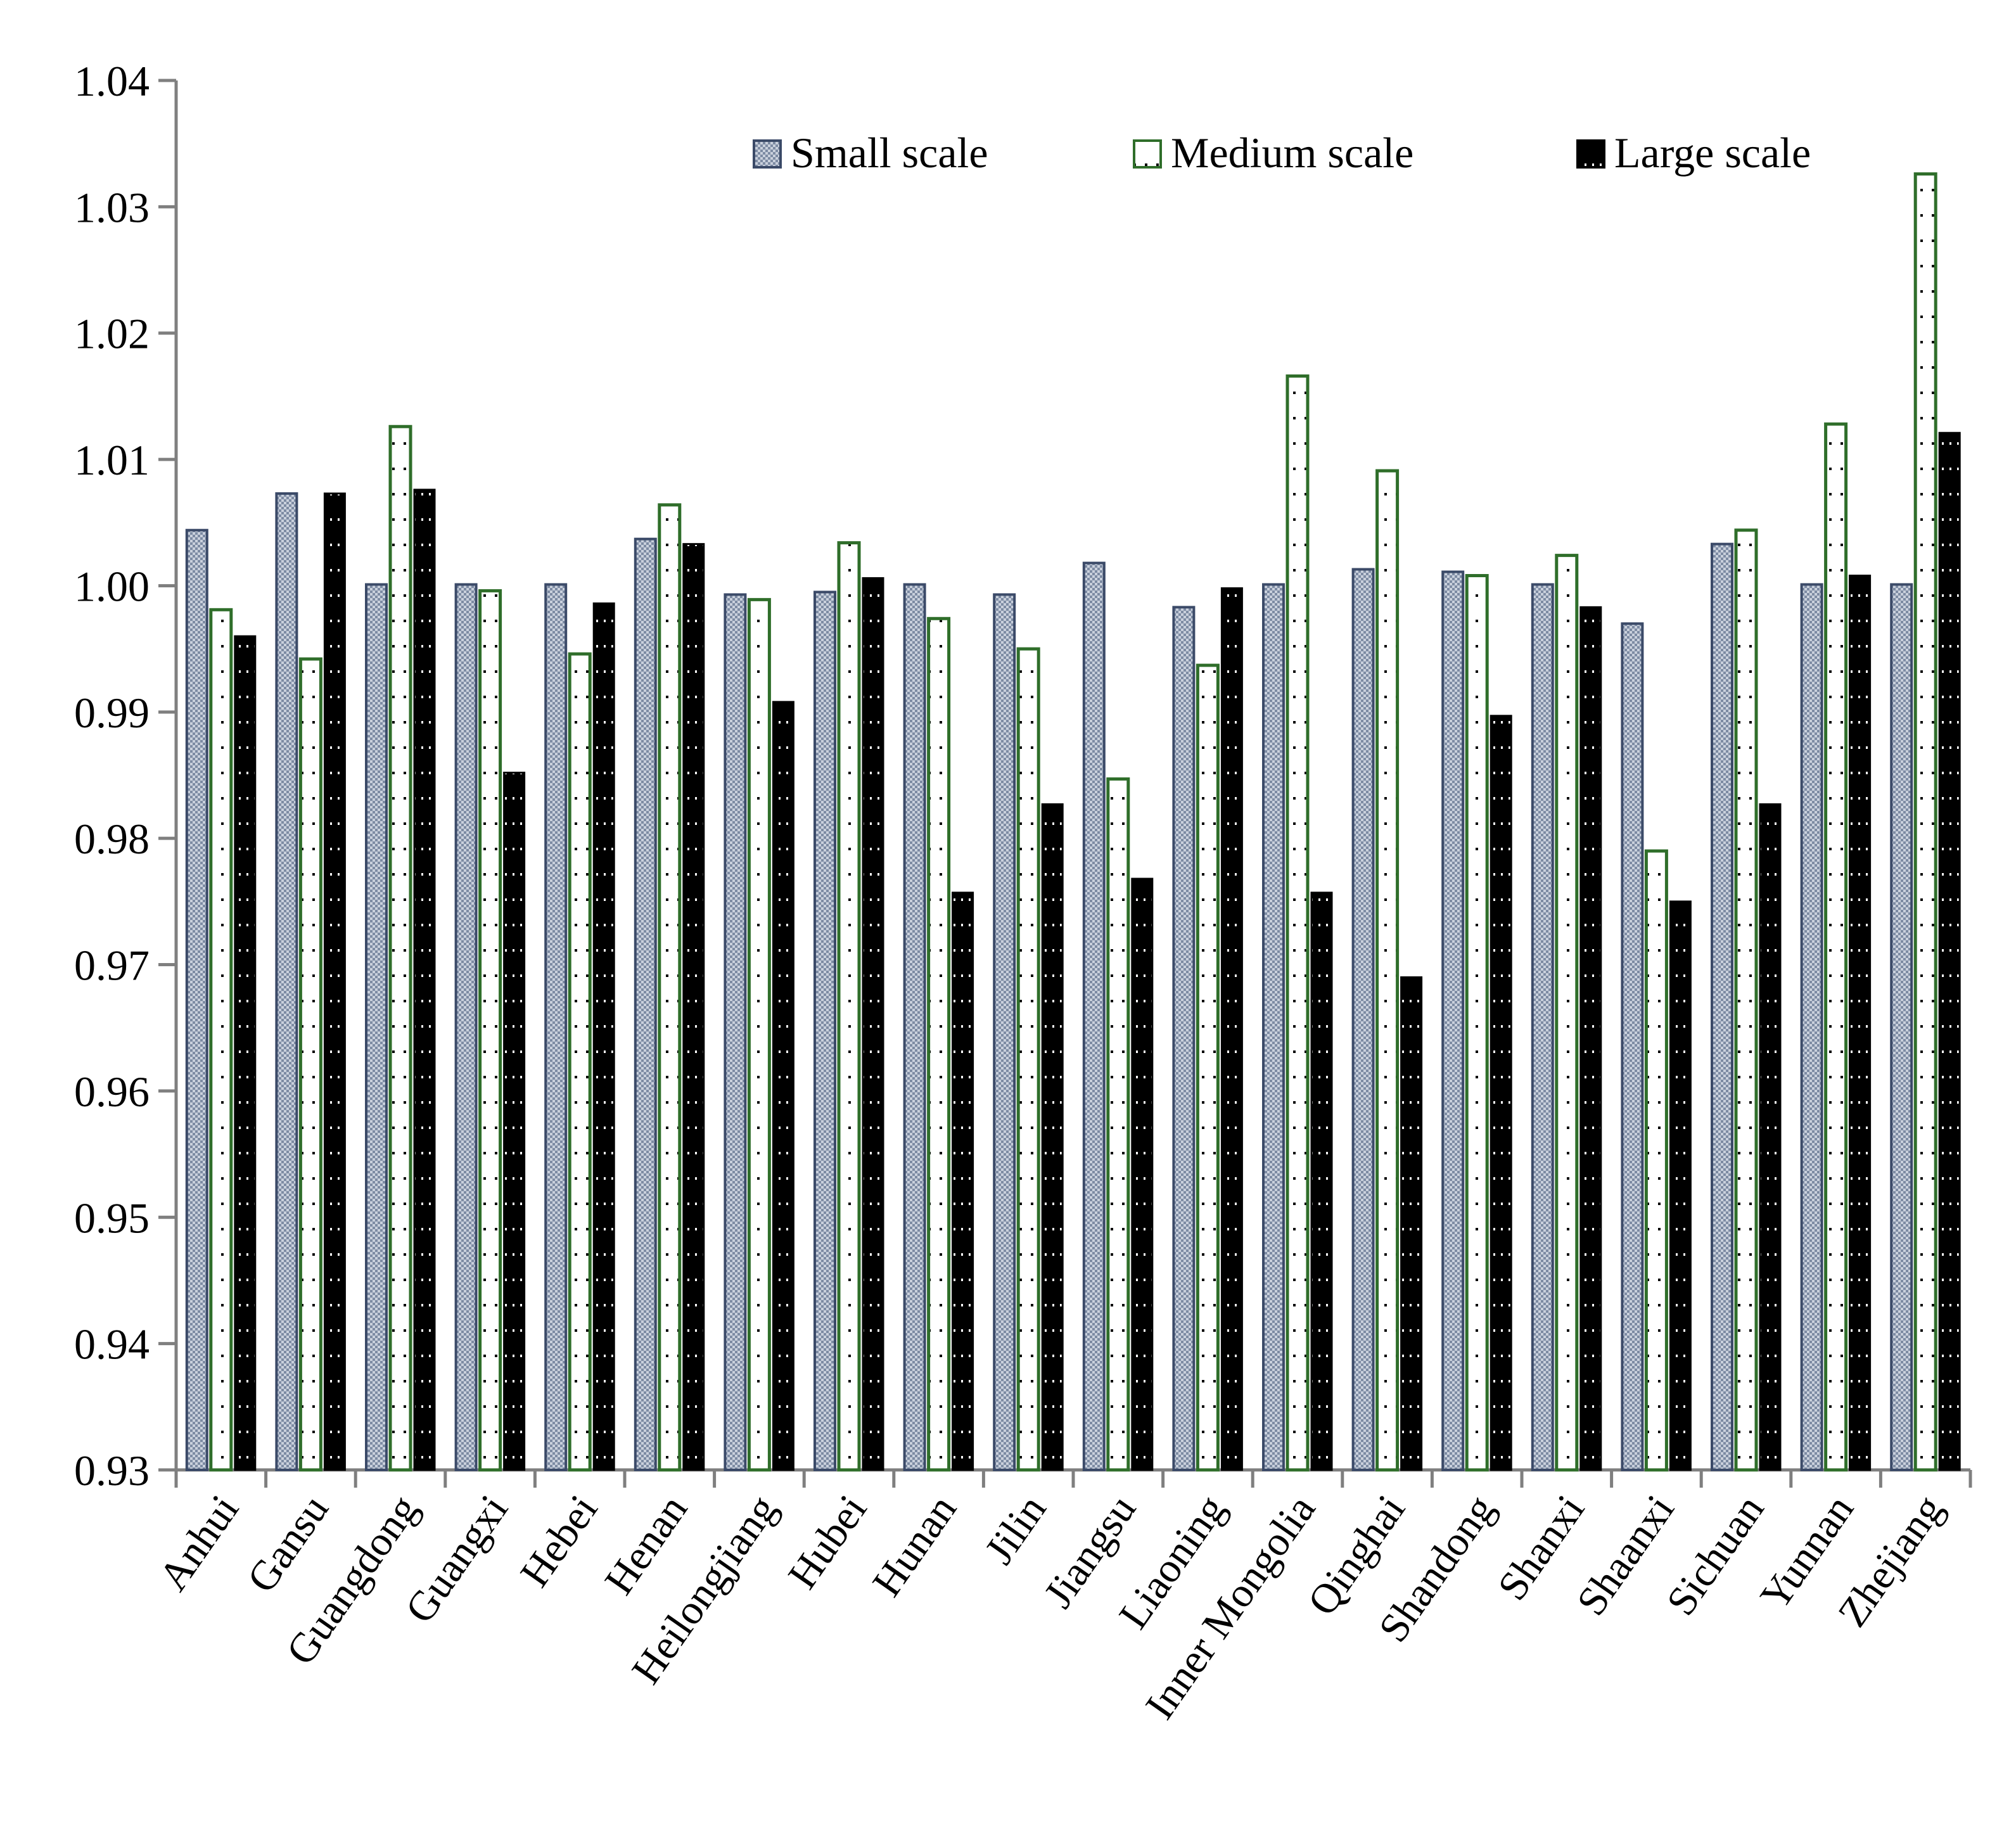 The image size is (2016, 1845). I want to click on y-tick-label: 0.98, so click(112, 839).